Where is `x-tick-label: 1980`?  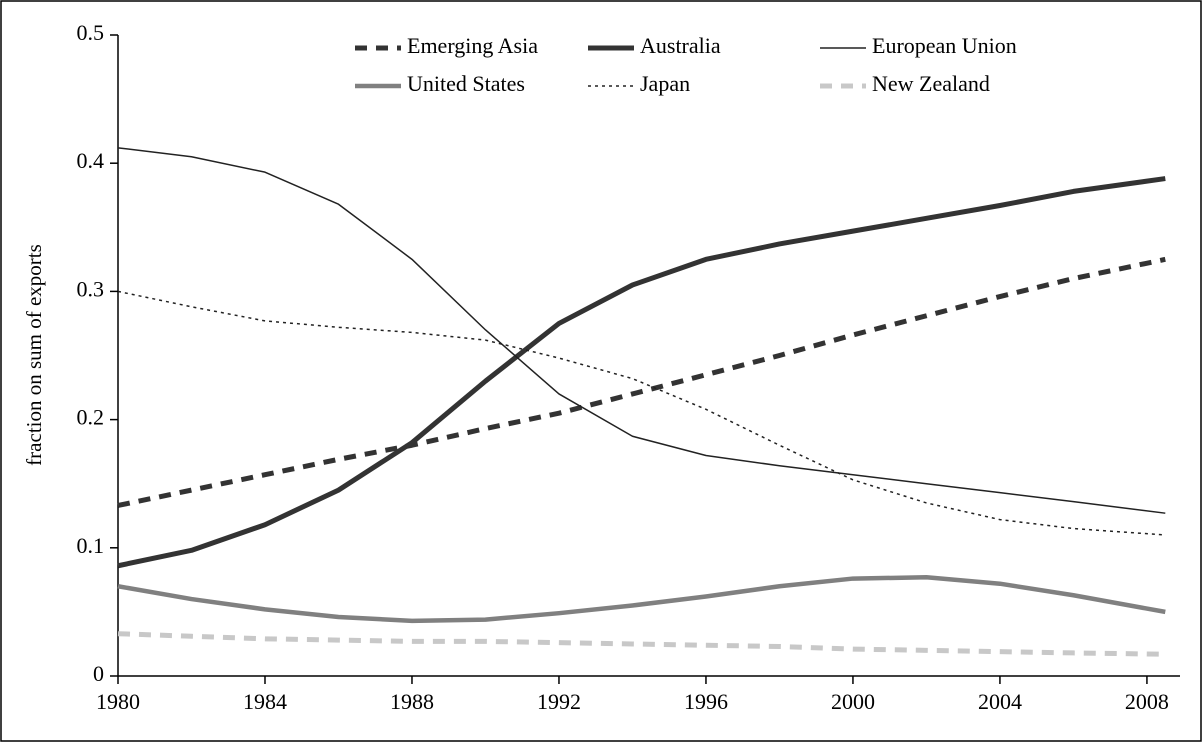
x-tick-label: 1980 is located at coordinates (118, 701).